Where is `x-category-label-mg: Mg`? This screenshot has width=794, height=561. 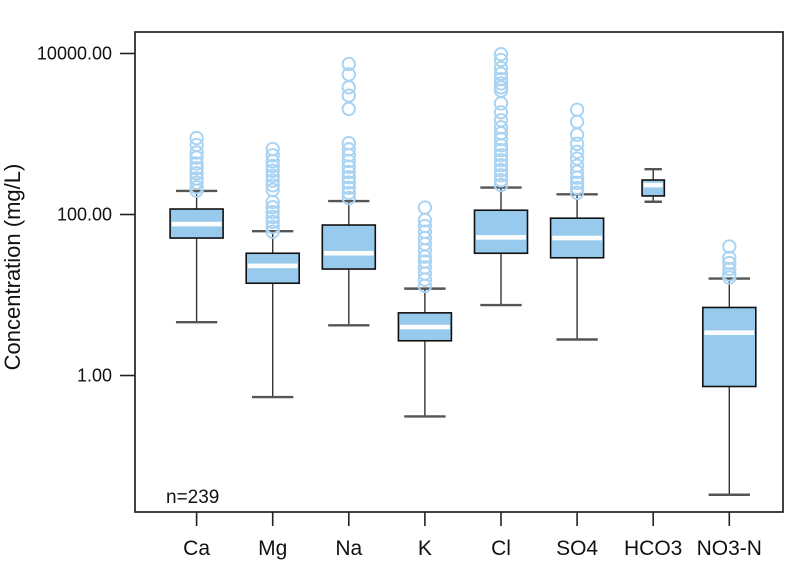
x-category-label-mg: Mg is located at coordinates (272, 548).